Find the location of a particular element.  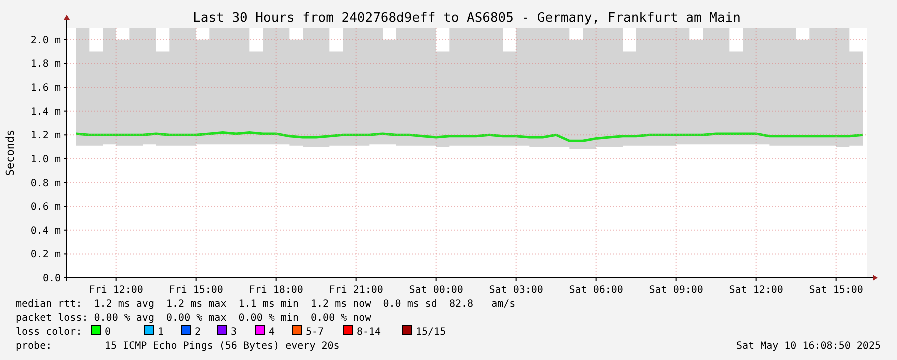

y-tick-label: 1.8 m is located at coordinates (45, 64).